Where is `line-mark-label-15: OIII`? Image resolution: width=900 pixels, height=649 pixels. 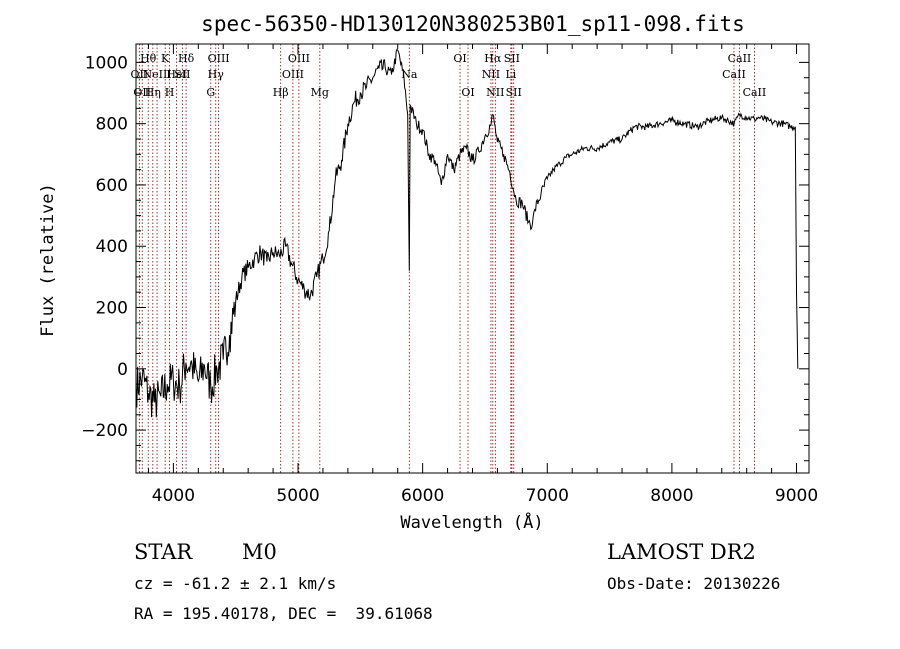 line-mark-label-15: OIII is located at coordinates (299, 58).